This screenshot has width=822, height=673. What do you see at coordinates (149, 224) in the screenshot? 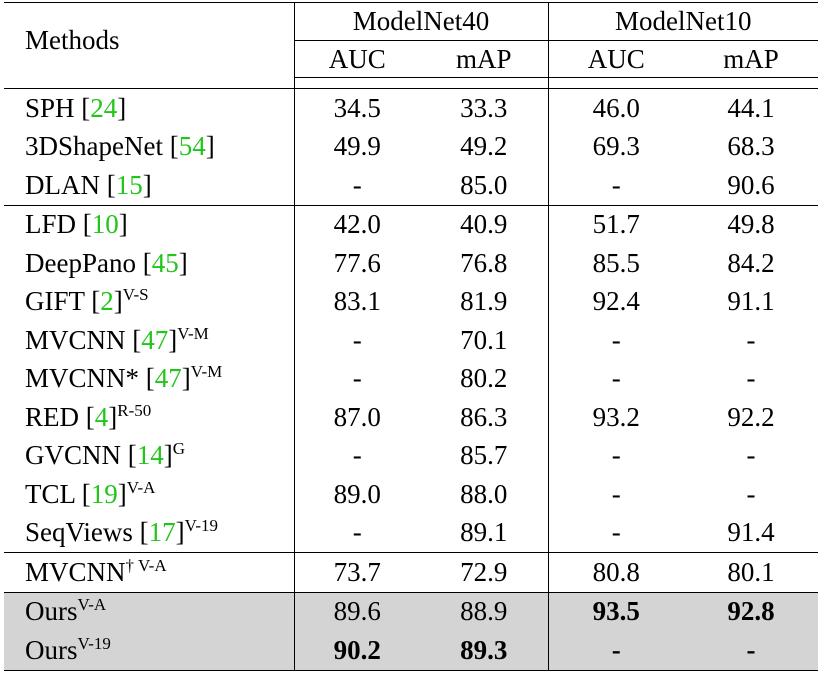
I see `method-name: LFD [10]` at bounding box center [149, 224].